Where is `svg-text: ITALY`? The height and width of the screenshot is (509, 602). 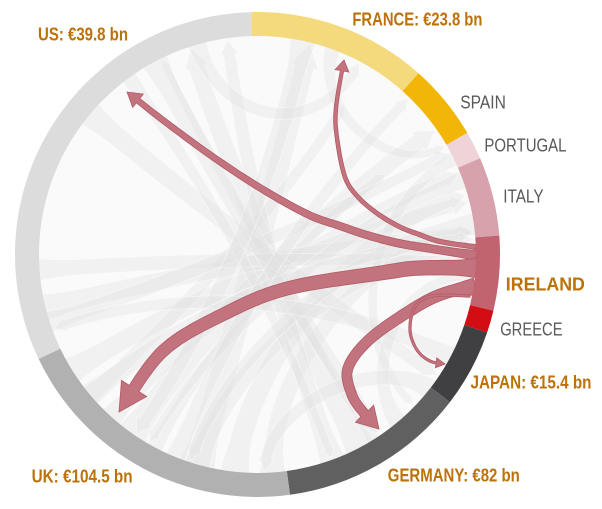
svg-text: ITALY is located at coordinates (523, 197).